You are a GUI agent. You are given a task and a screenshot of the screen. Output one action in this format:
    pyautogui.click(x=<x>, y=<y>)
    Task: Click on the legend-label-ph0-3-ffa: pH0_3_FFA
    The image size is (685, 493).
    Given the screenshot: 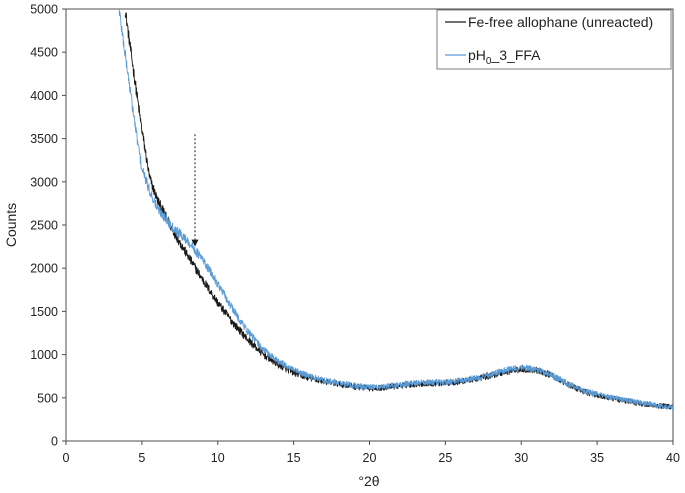 What is the action you would take?
    pyautogui.click(x=504, y=57)
    